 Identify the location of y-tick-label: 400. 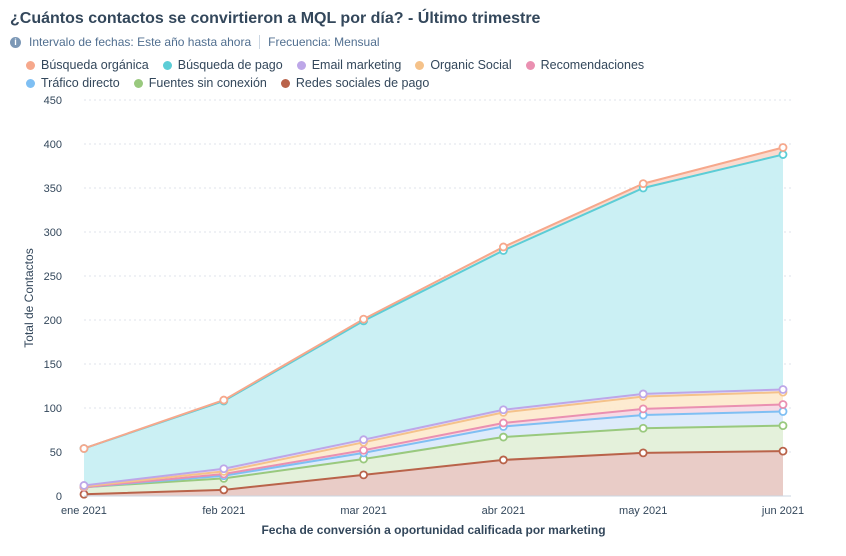
(53, 145).